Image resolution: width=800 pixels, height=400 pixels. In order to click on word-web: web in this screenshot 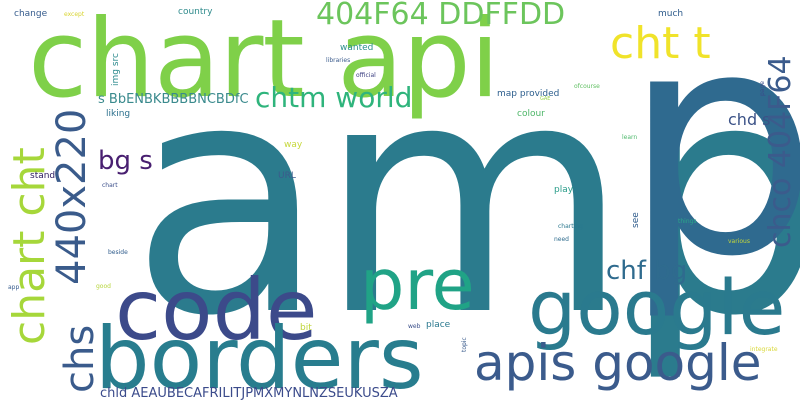, I will do `click(414, 326)`.